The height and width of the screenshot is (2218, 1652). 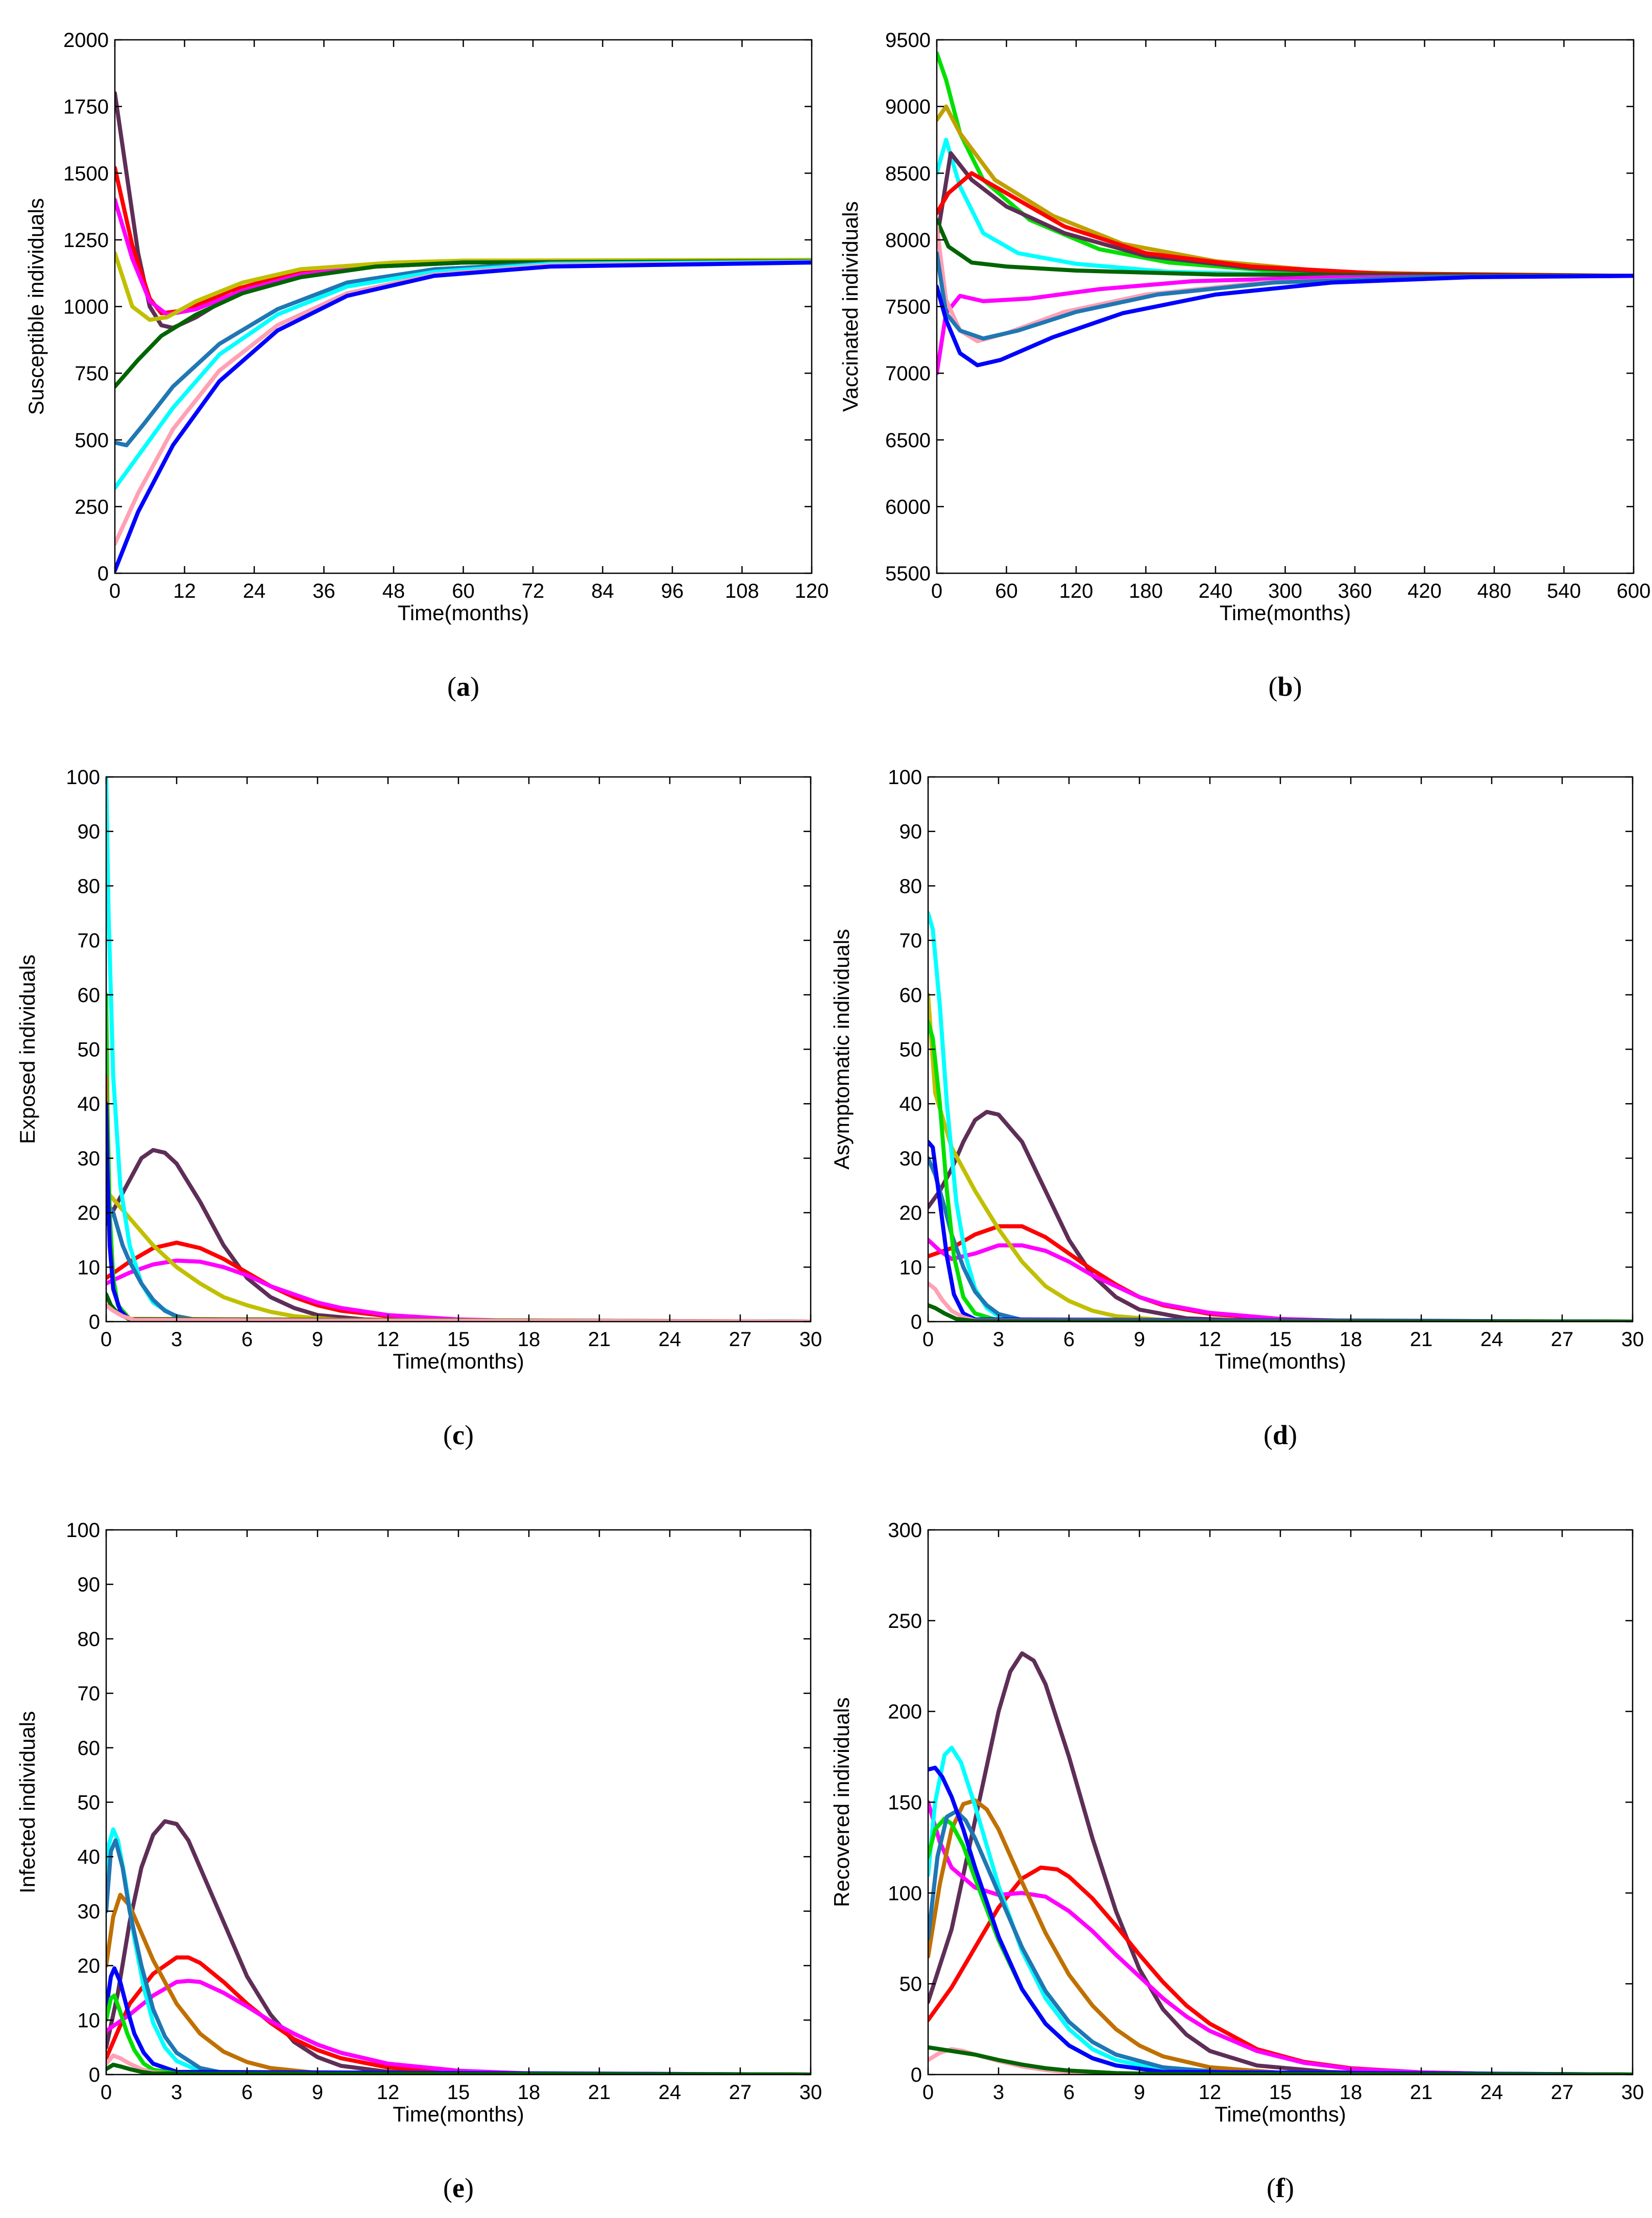 What do you see at coordinates (89, 1267) in the screenshot?
I see `y-tick-label: 10` at bounding box center [89, 1267].